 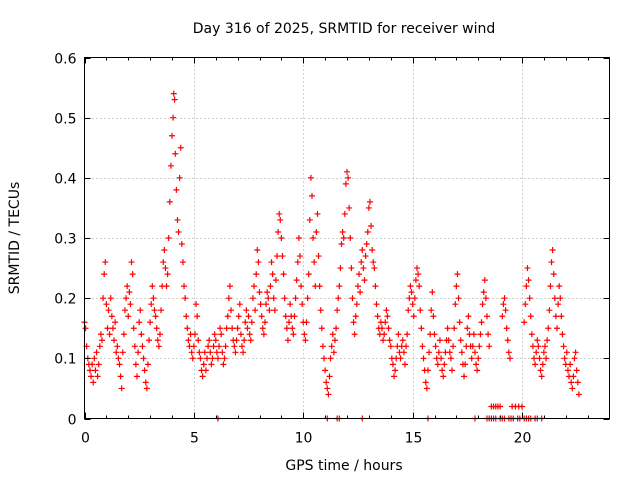 I want to click on y-tick-label: 0.6, so click(x=65, y=60).